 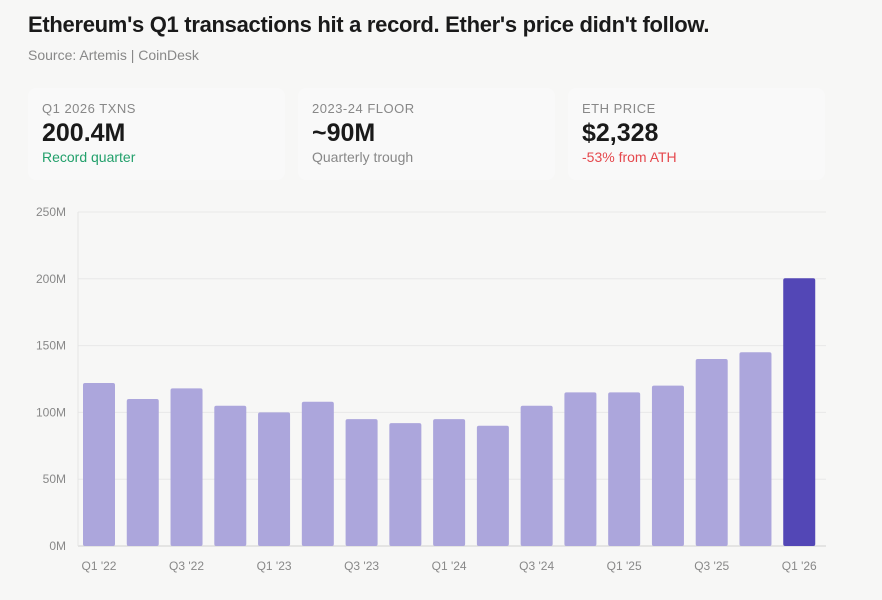 I want to click on y-tick-label: 100M, so click(x=51, y=412).